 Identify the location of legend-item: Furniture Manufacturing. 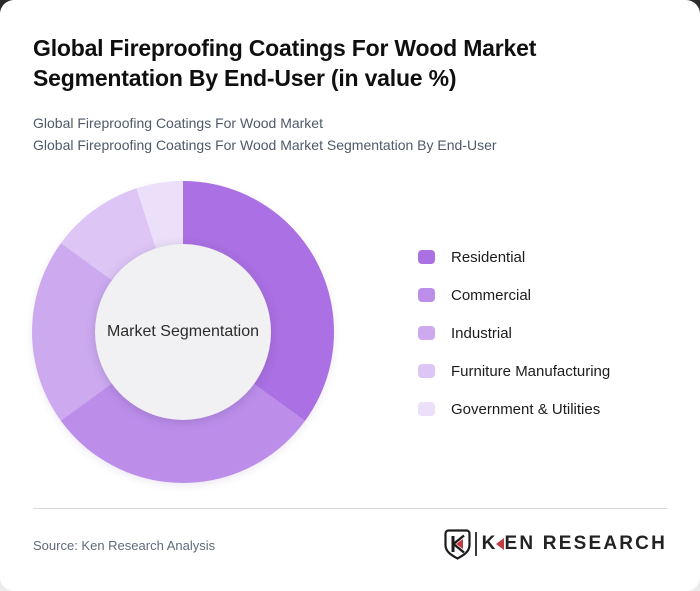
(514, 371).